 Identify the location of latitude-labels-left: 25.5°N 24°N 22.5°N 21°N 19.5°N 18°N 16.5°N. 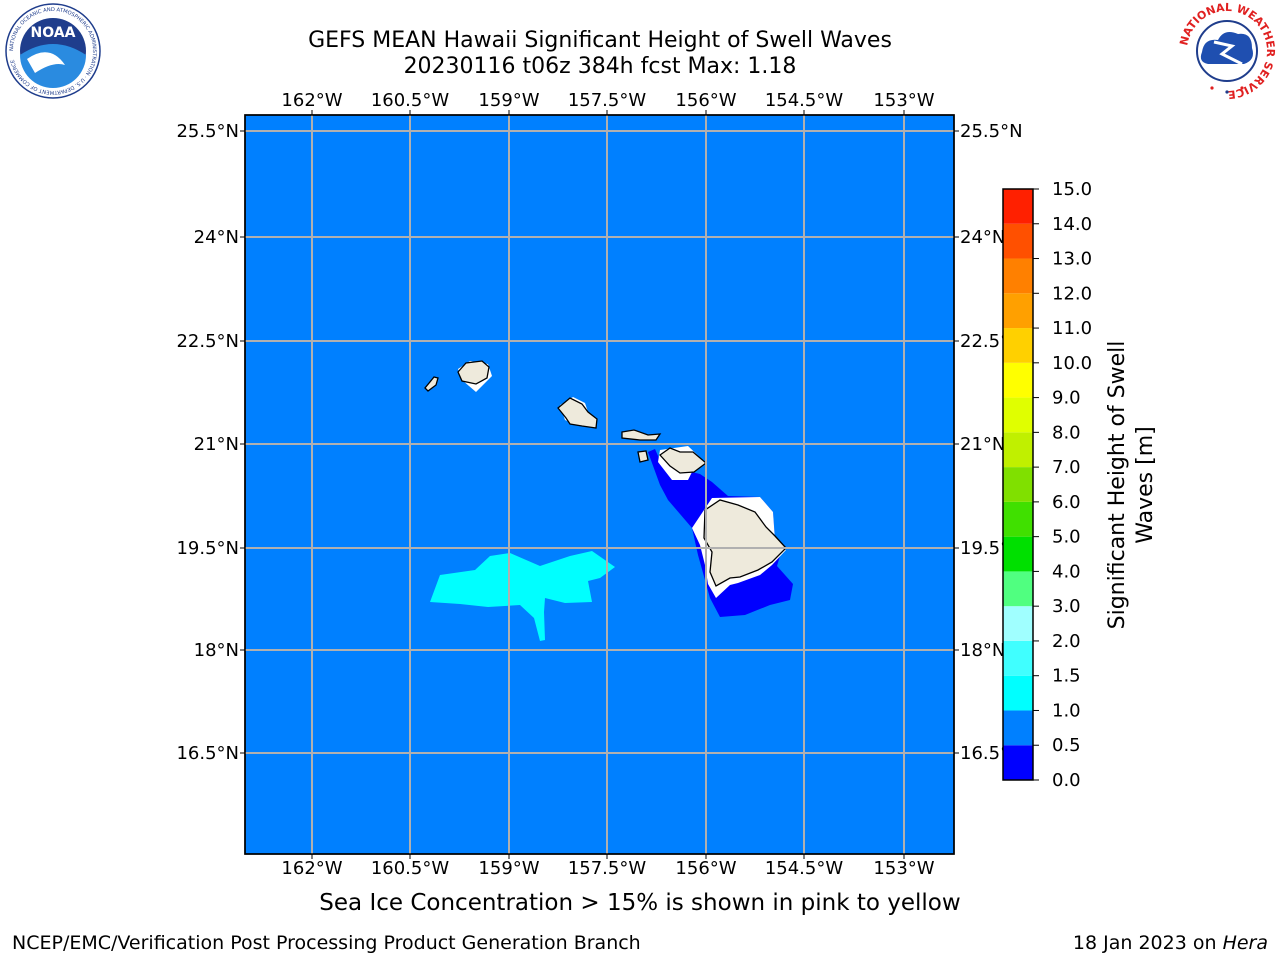
(210, 442).